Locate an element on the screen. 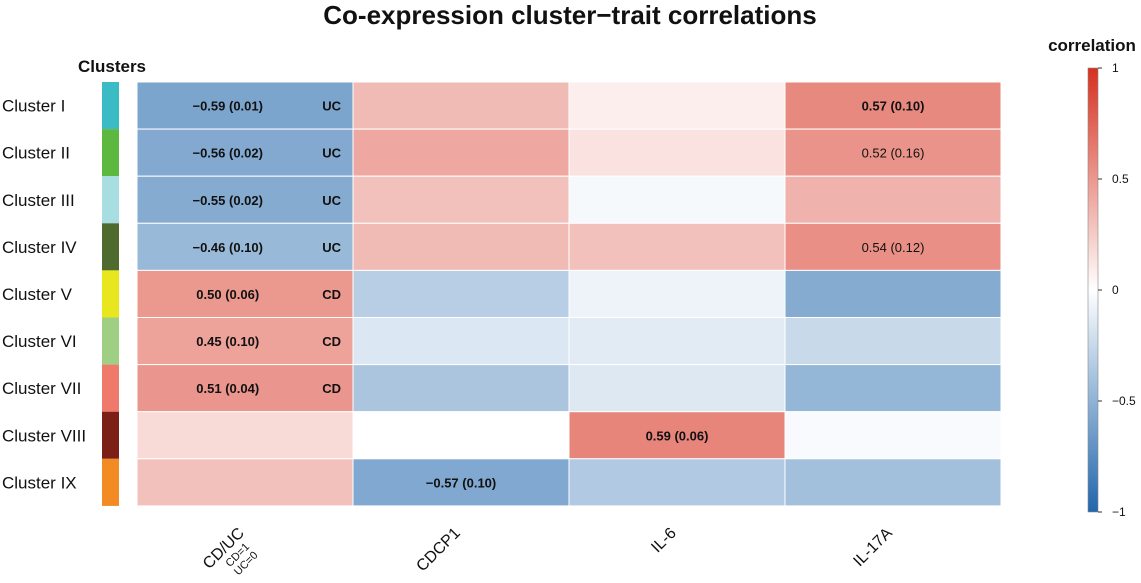  cell-annotation: 0.54 (0.12) is located at coordinates (893, 247).